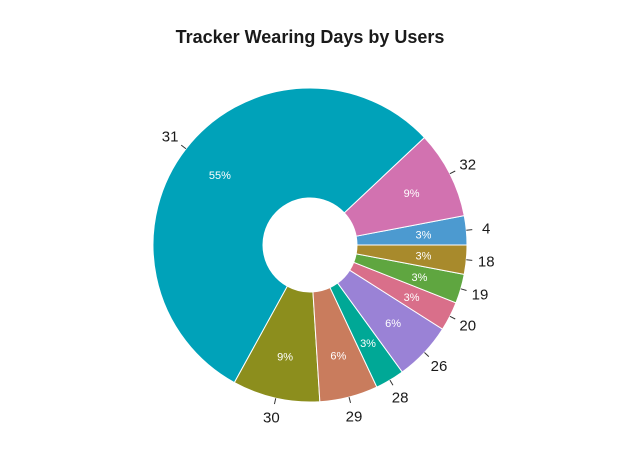  I want to click on chart-title: Tracker Wearing Days by Users, so click(310, 37).